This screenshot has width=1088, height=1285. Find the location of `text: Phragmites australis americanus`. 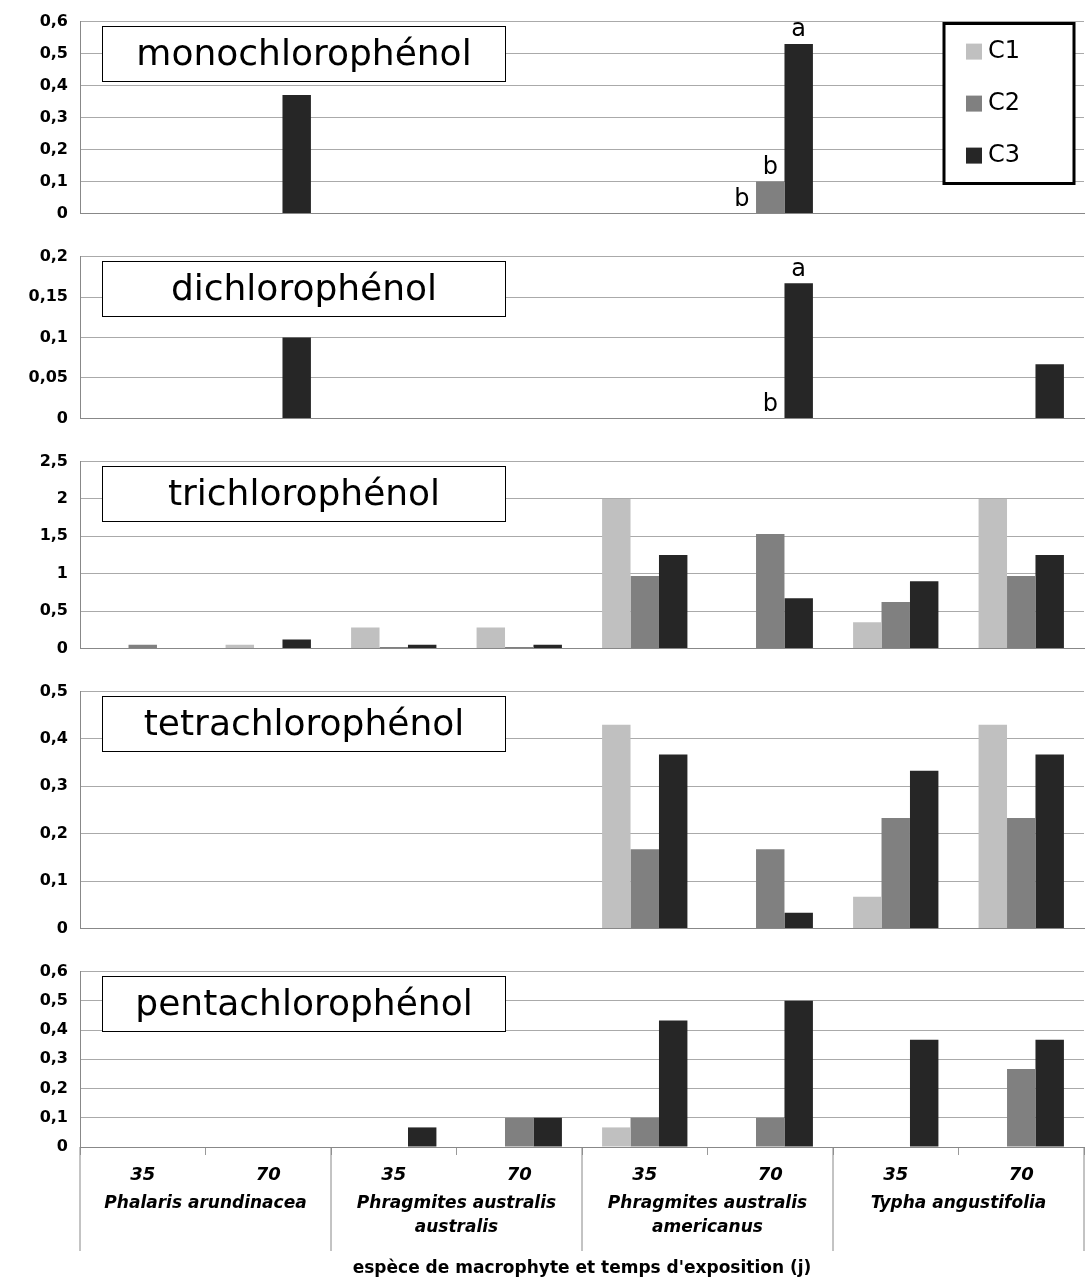

text: Phragmites australis americanus is located at coordinates (707, 1213).